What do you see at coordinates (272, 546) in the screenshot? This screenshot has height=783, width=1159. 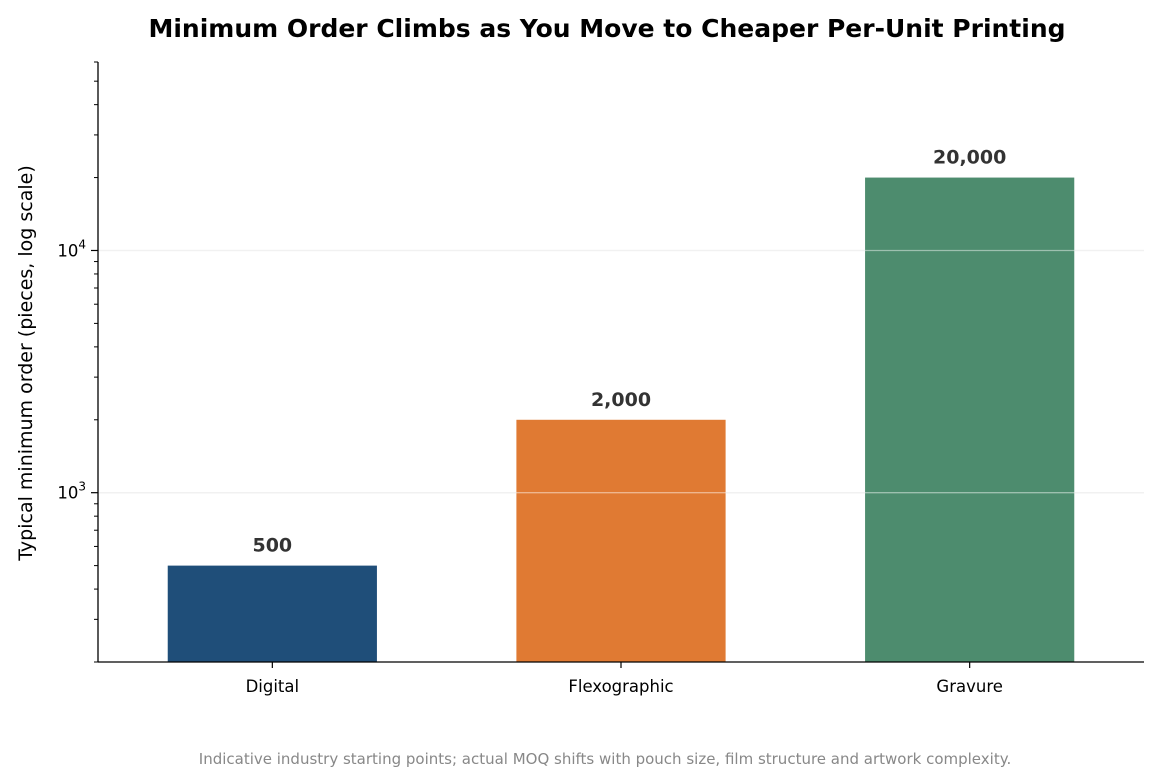 I see `data-label-digital: 500` at bounding box center [272, 546].